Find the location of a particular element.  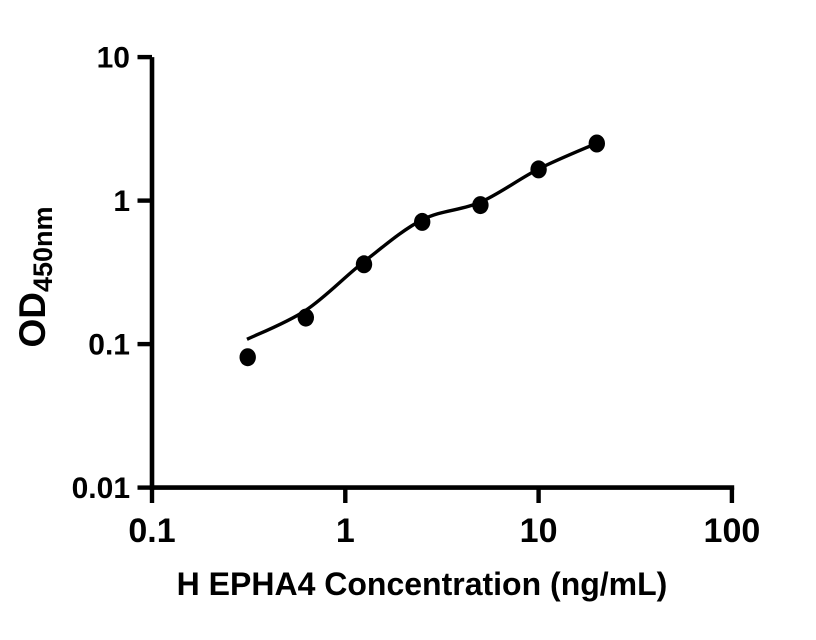

y-tick-label-0.1: 0.1 is located at coordinates (109, 345).